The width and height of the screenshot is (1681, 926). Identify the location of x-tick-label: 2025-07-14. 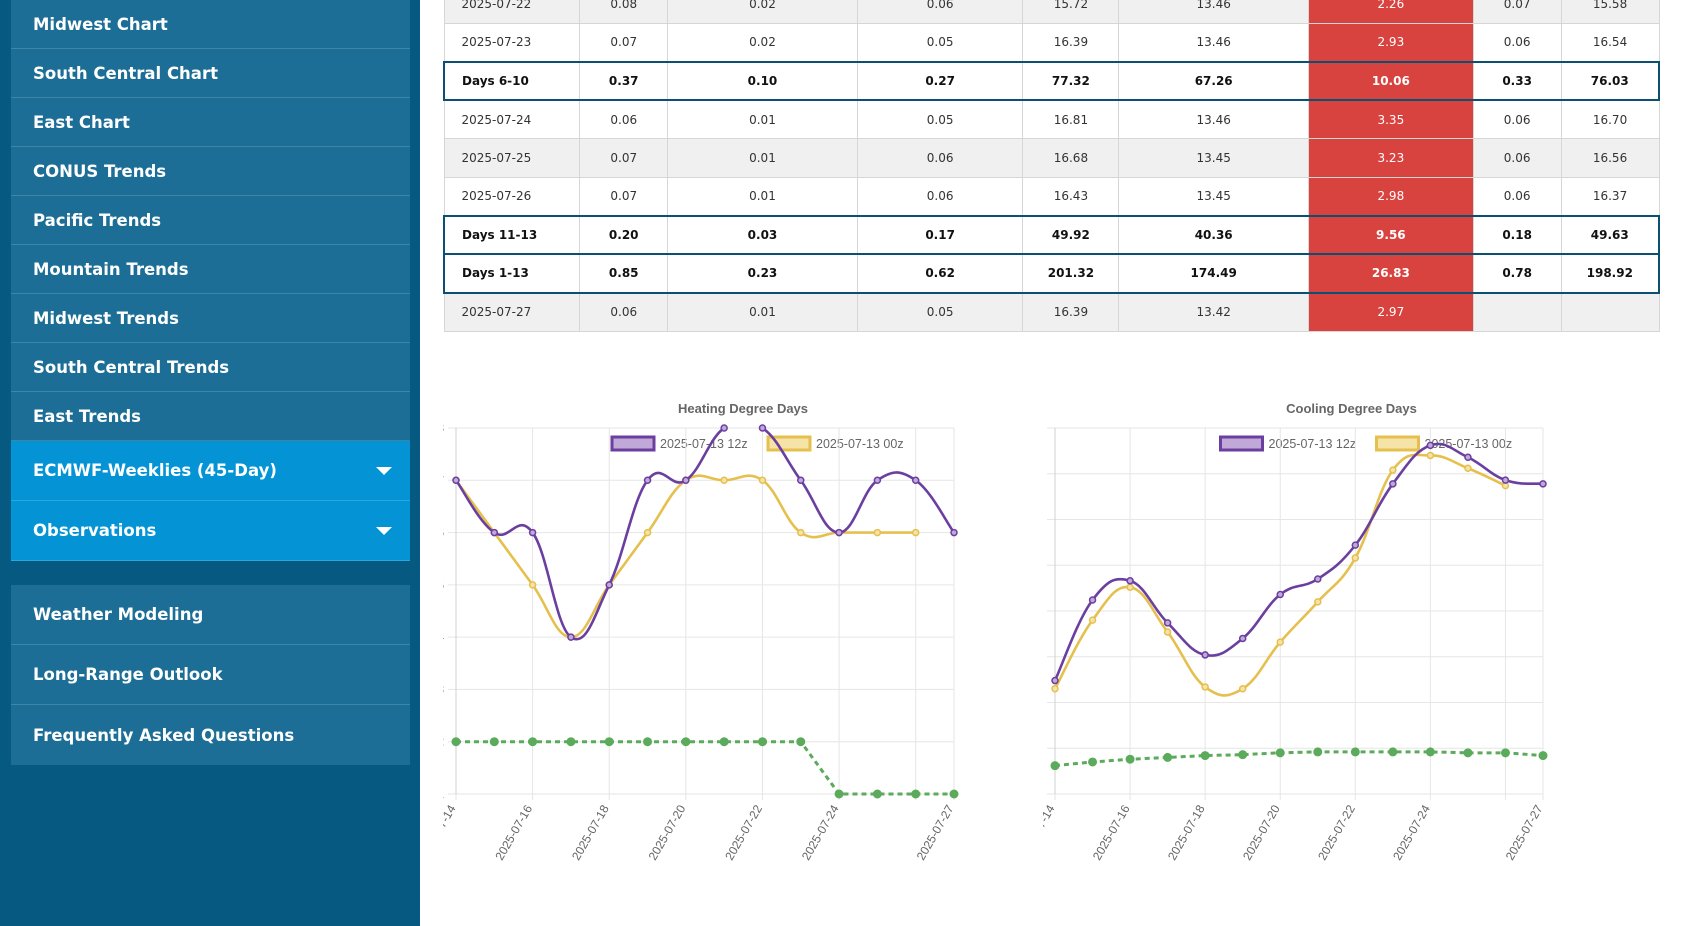
(451, 832).